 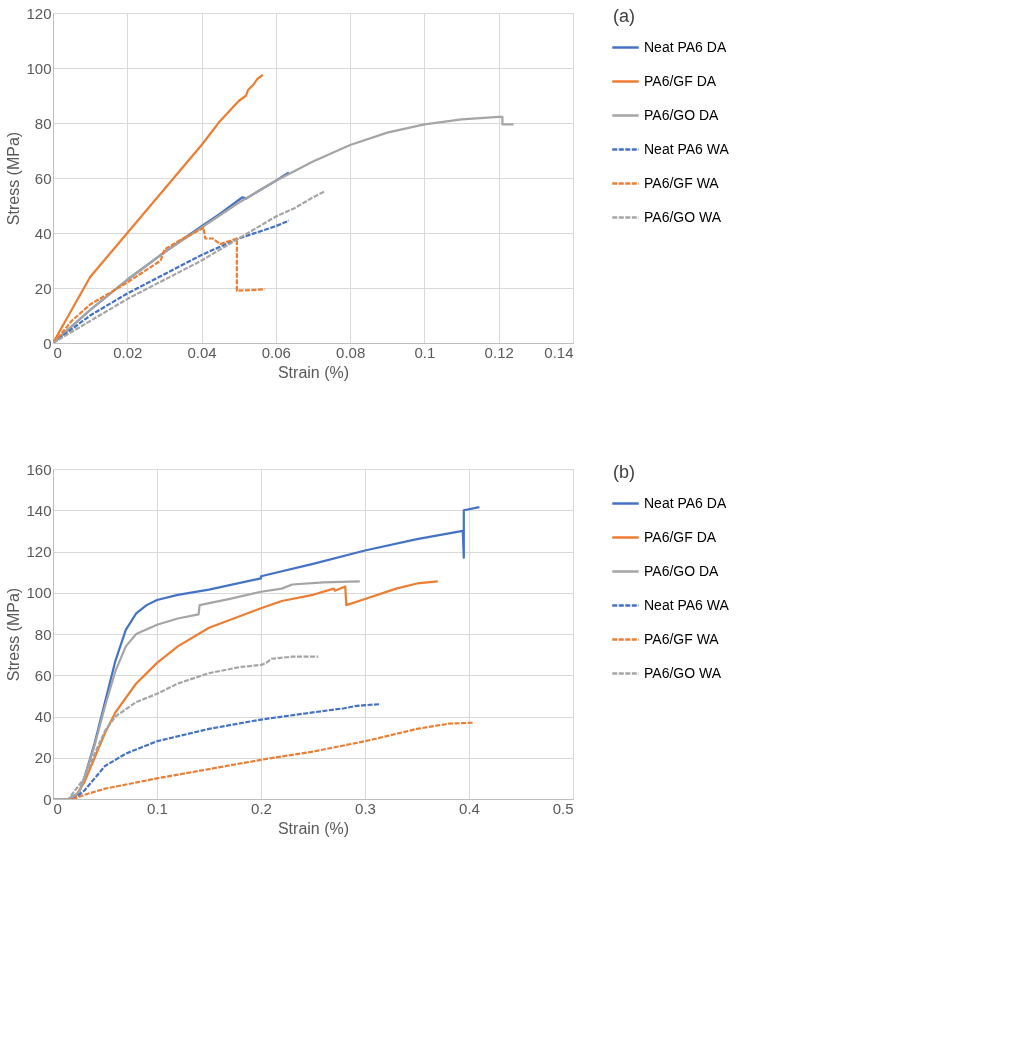 What do you see at coordinates (39, 469) in the screenshot?
I see `y-tick-label: 160` at bounding box center [39, 469].